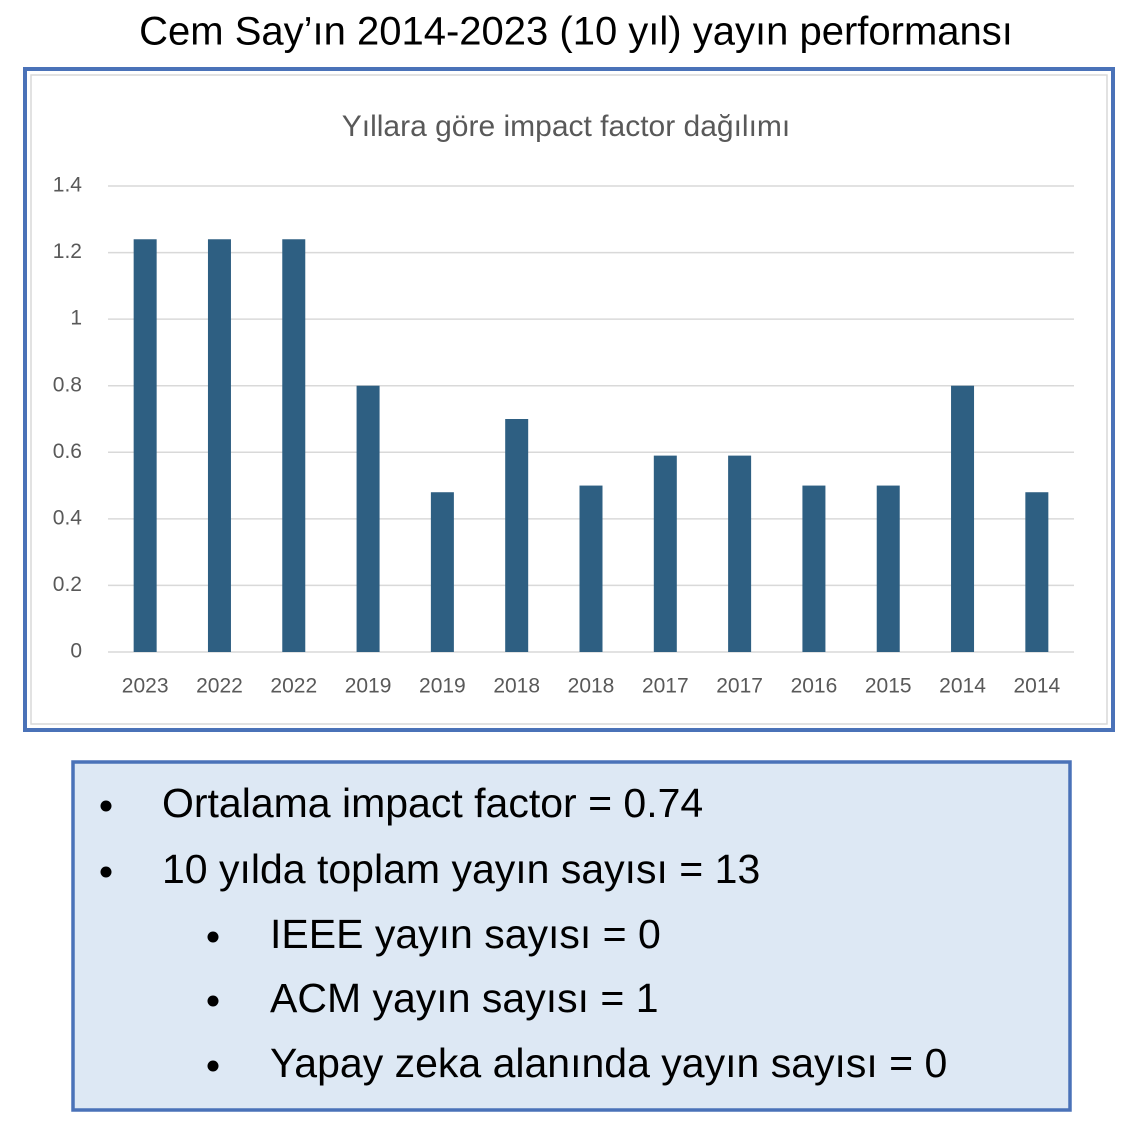 This screenshot has width=1136, height=1128. What do you see at coordinates (68, 185) in the screenshot?
I see `y-tick-label: 1.4` at bounding box center [68, 185].